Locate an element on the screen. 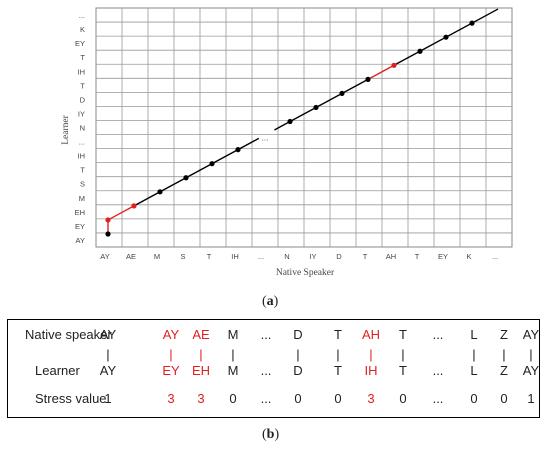  x-tick-label: IY is located at coordinates (312, 256).